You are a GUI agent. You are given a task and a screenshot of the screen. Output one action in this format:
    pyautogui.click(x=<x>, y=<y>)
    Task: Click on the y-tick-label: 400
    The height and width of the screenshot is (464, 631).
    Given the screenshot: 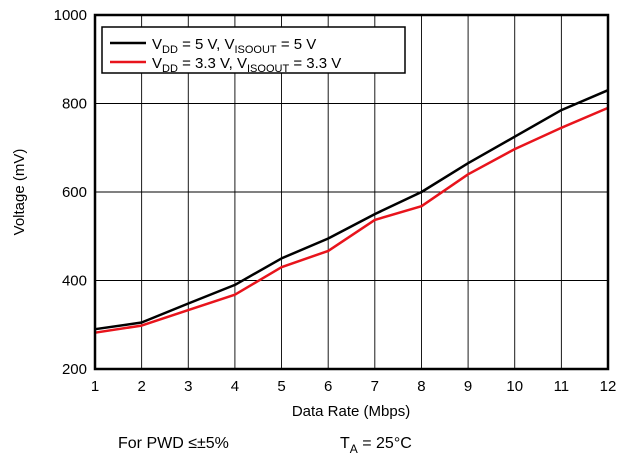 What is the action you would take?
    pyautogui.click(x=74, y=281)
    